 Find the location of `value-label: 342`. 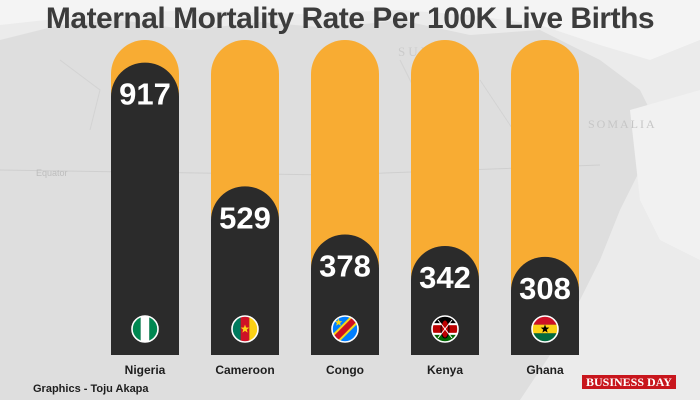

value-label: 342 is located at coordinates (445, 277).